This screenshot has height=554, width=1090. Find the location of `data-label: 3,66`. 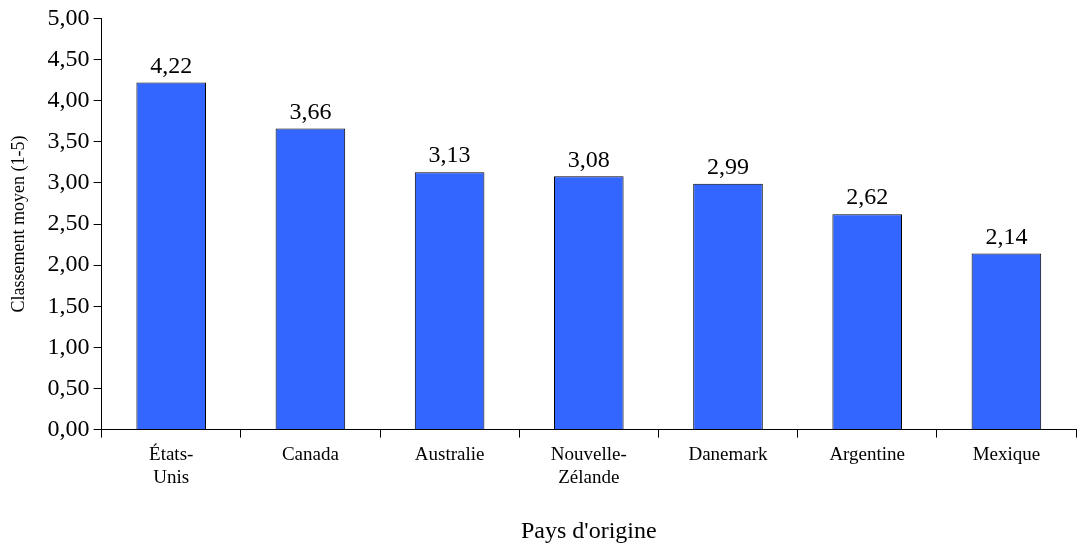

data-label: 3,66 is located at coordinates (310, 110).